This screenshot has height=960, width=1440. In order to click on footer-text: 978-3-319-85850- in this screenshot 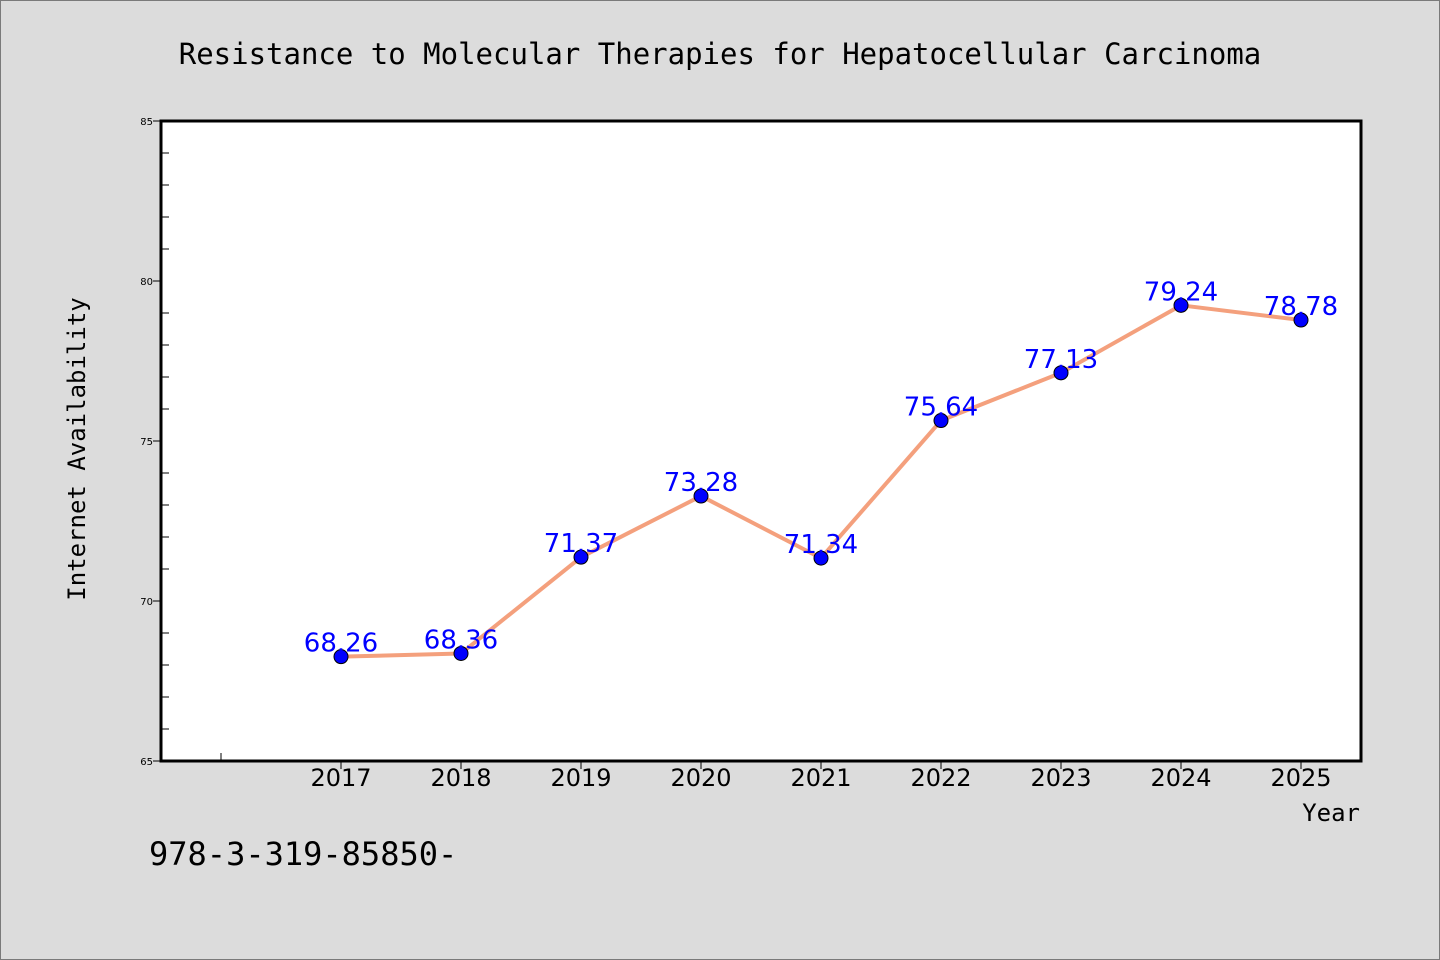, I will do `click(303, 854)`.